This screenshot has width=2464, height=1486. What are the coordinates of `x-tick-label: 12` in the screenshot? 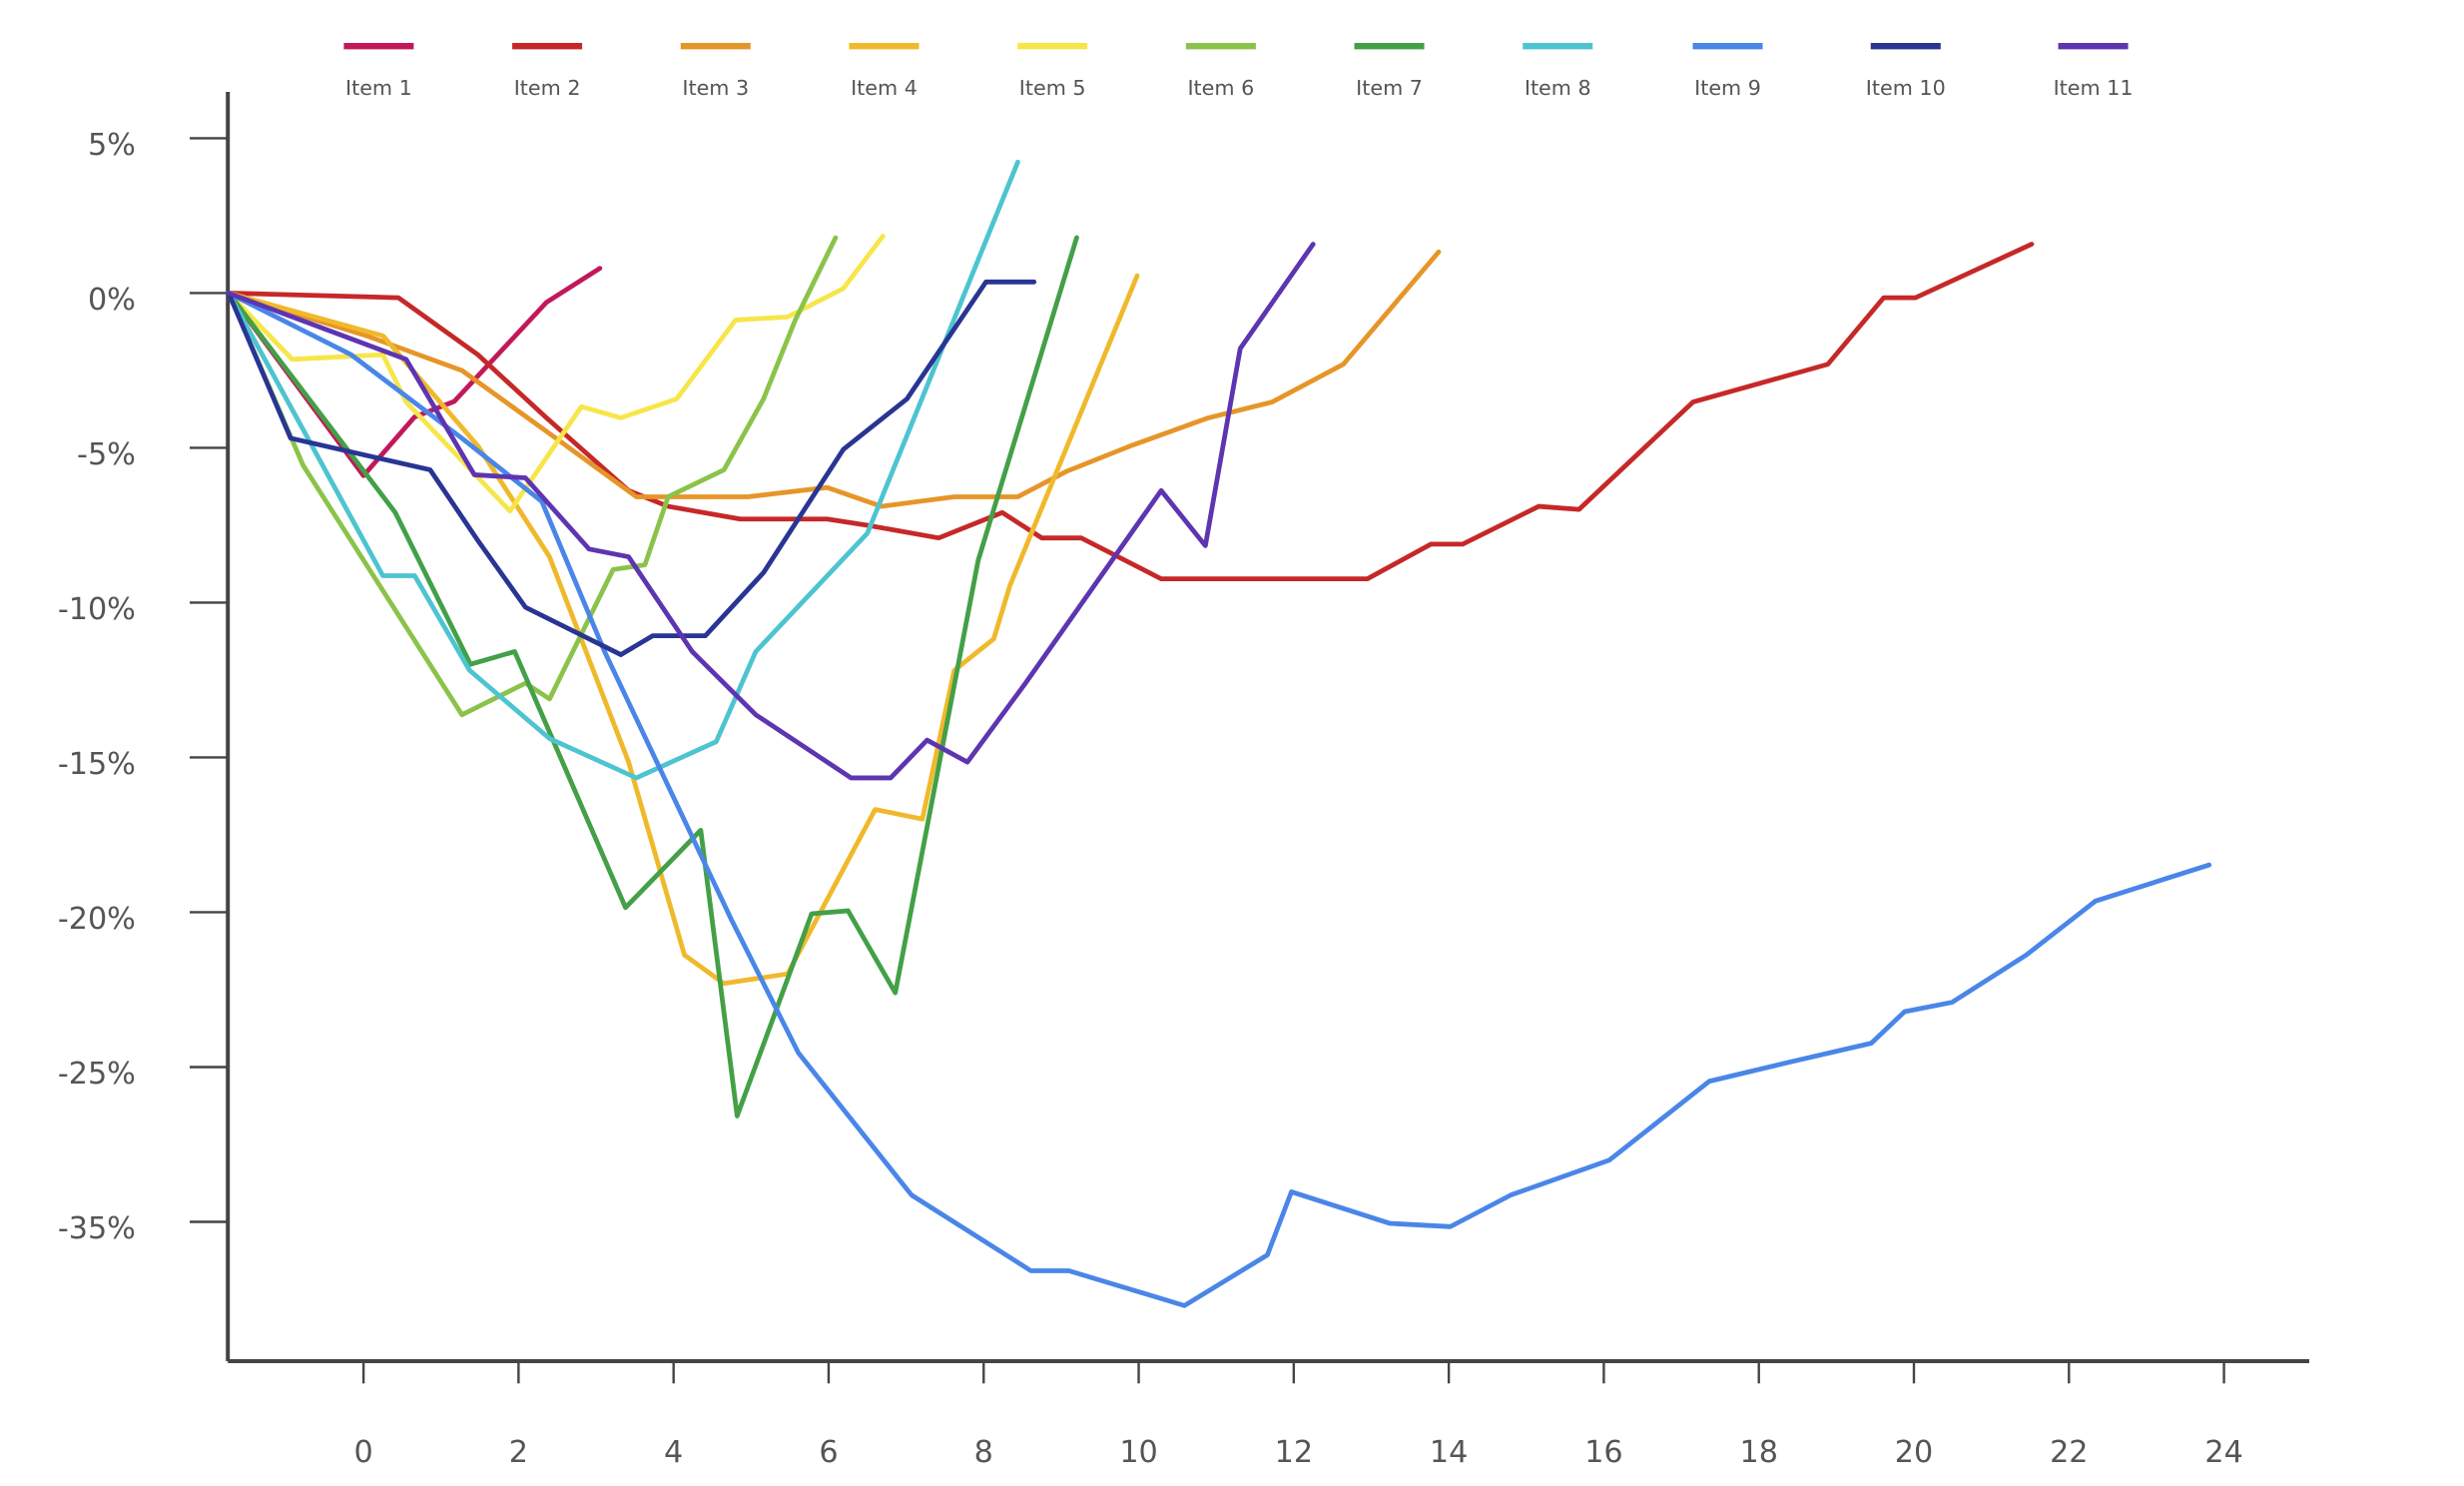 It's located at (1294, 1452).